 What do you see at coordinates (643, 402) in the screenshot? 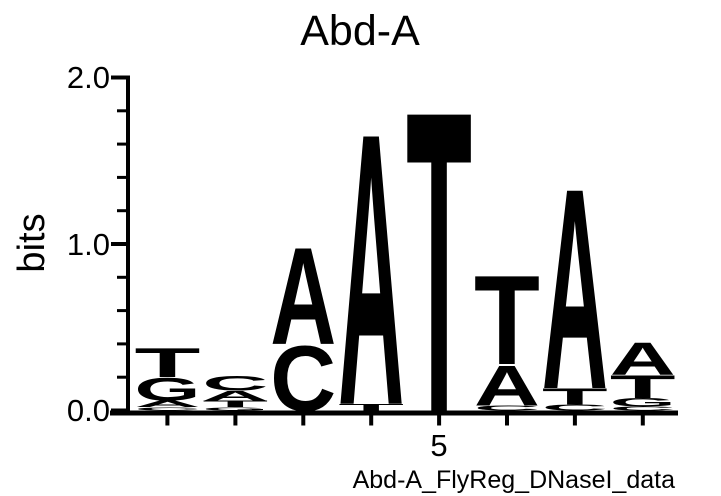
I see `logo-letter-G-pos-8: G` at bounding box center [643, 402].